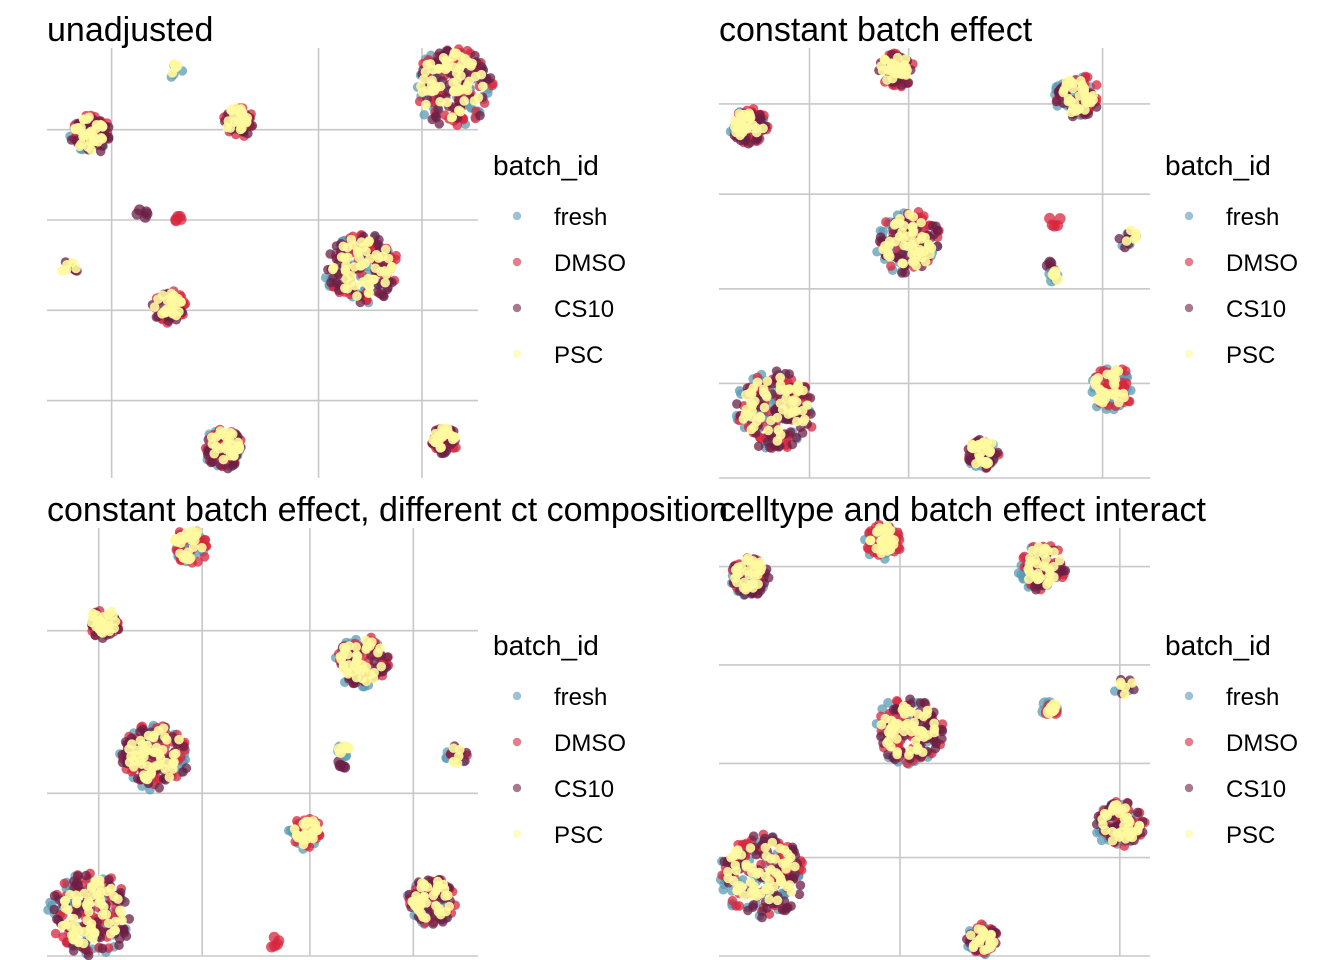 The width and height of the screenshot is (1344, 960). I want to click on legend-key-fresh, so click(1189, 696).